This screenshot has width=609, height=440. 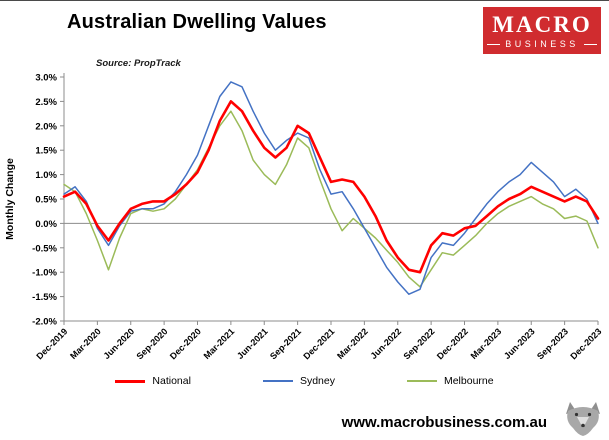 What do you see at coordinates (421, 381) in the screenshot?
I see `melbourne-legend-line` at bounding box center [421, 381].